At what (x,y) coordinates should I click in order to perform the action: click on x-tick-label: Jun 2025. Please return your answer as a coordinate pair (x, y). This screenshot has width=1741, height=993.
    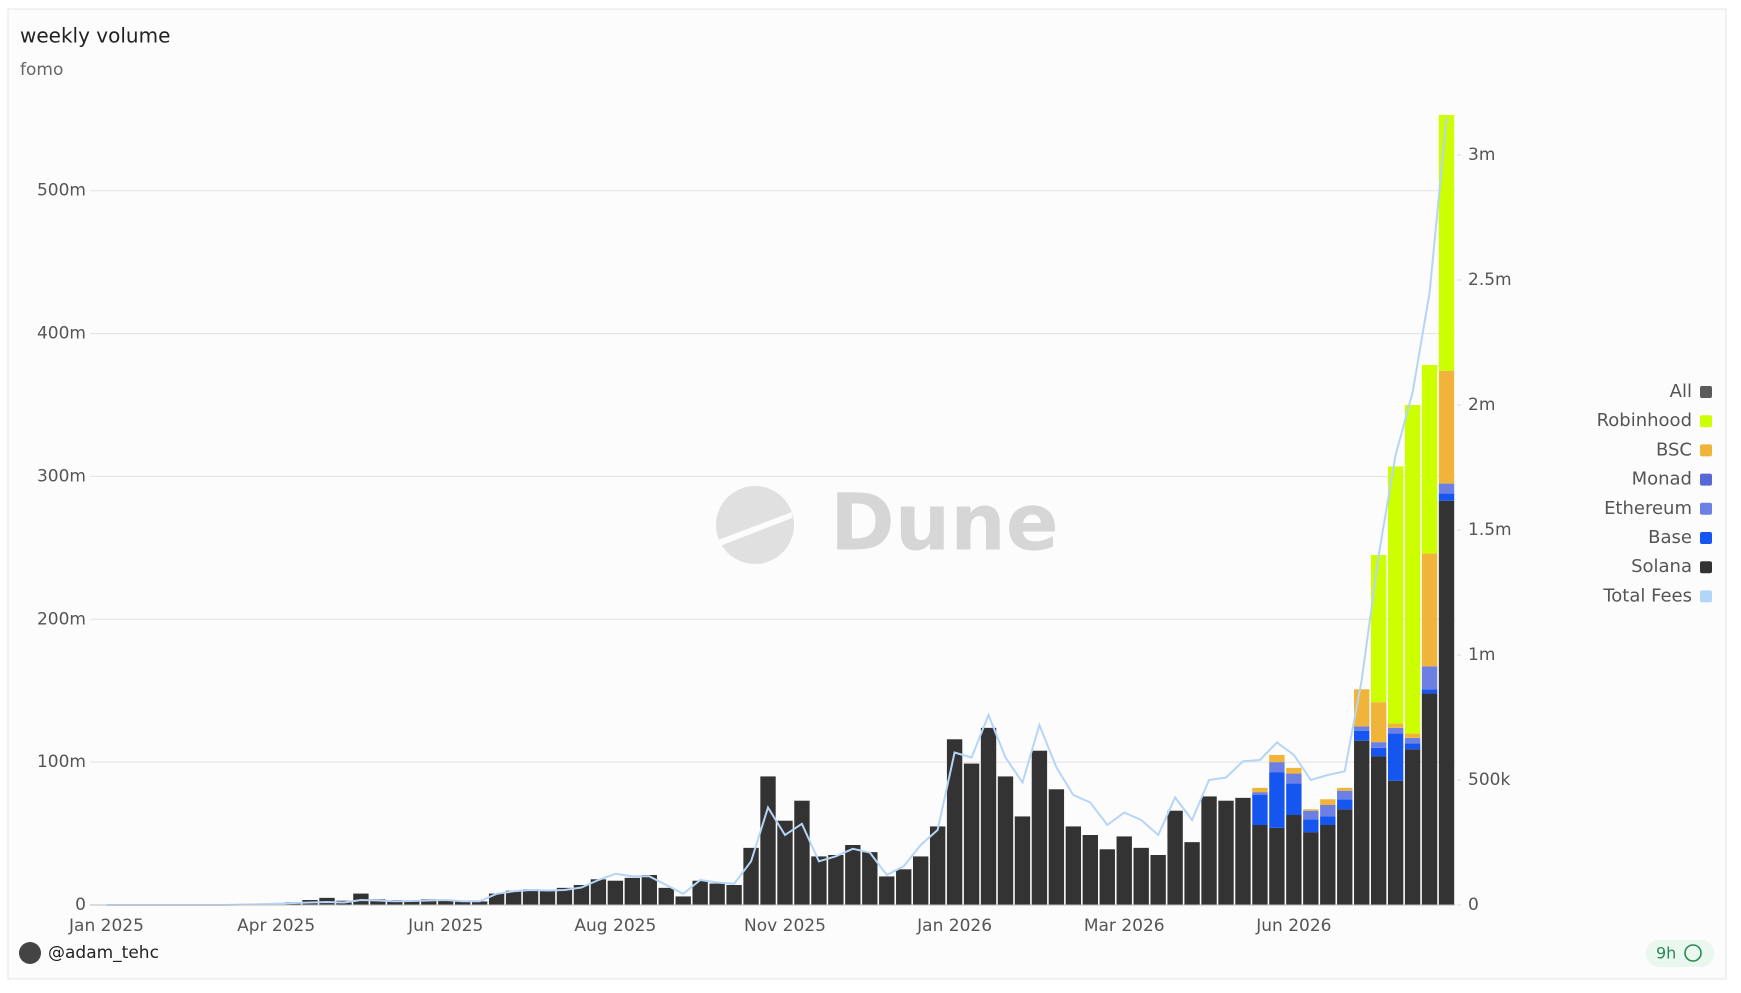
    Looking at the image, I should click on (445, 926).